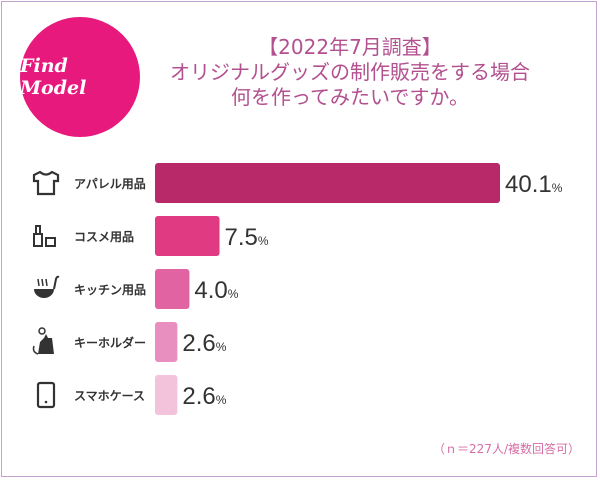 This screenshot has width=600, height=480. I want to click on value-label: 40.1%, so click(534, 184).